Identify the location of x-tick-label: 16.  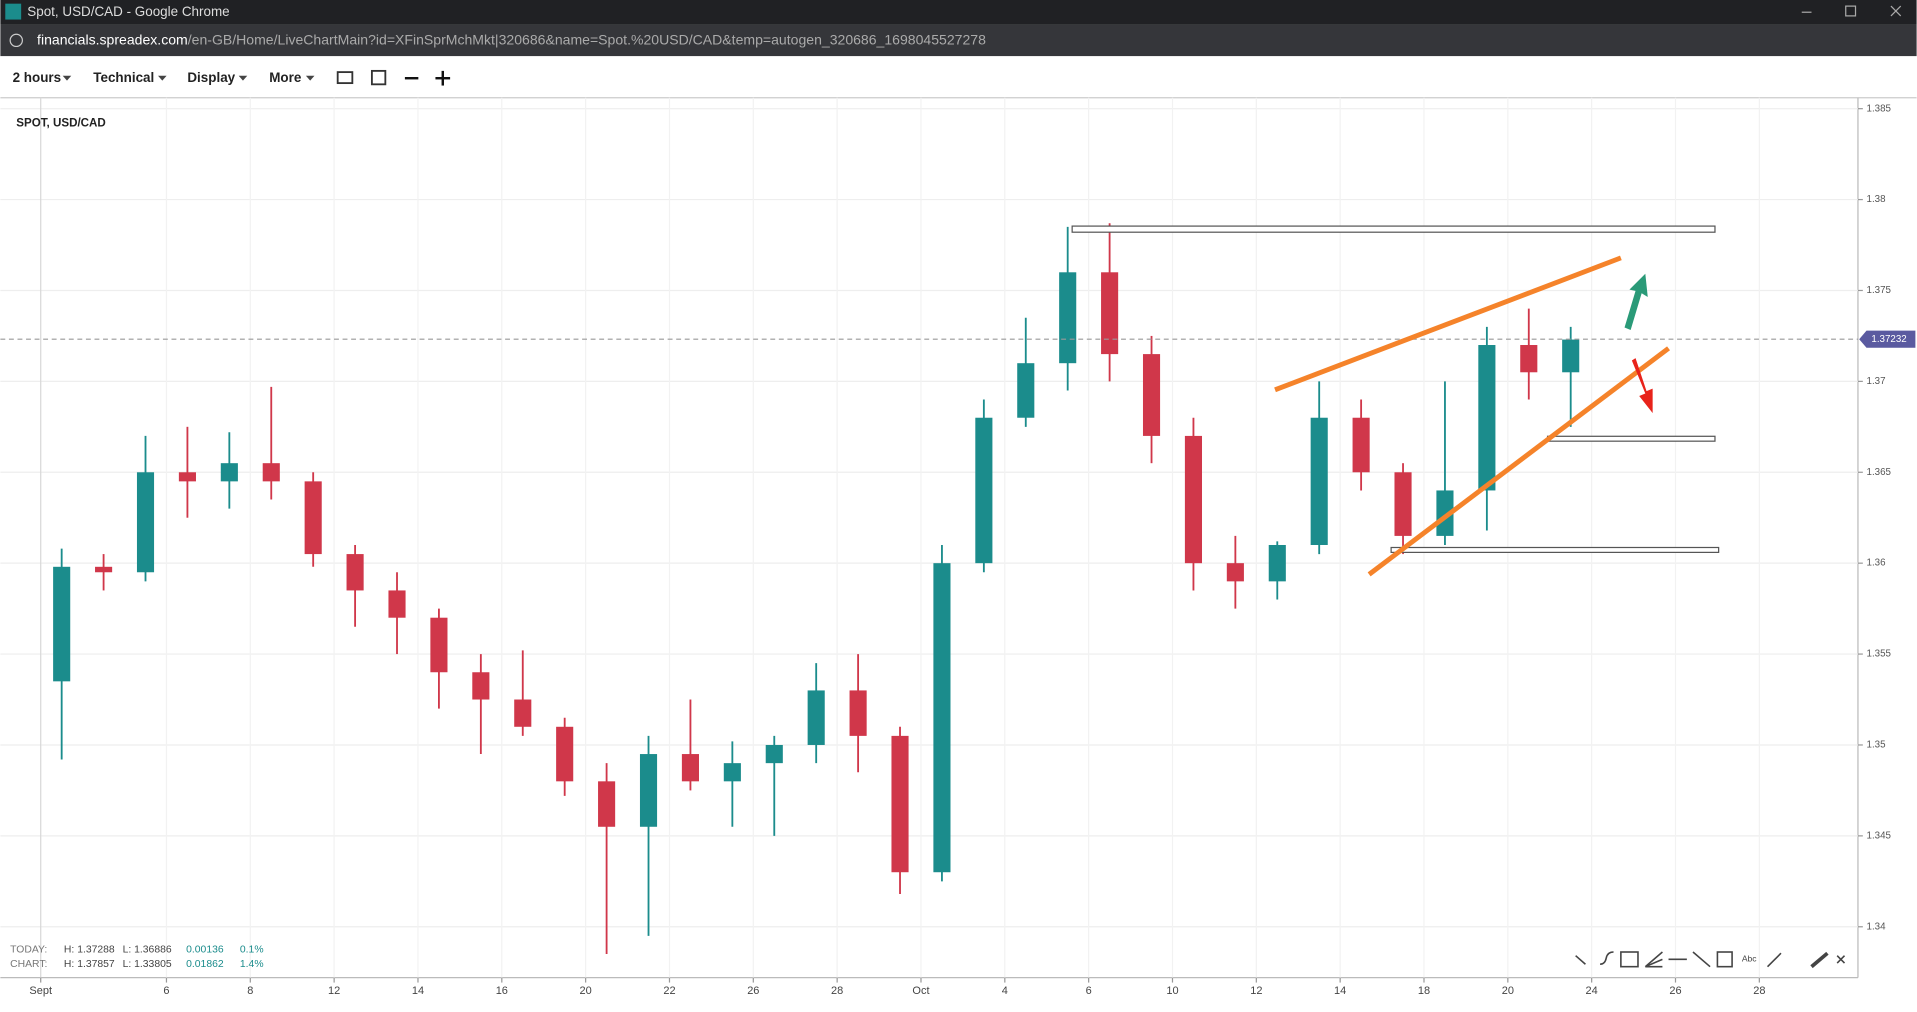
(502, 991).